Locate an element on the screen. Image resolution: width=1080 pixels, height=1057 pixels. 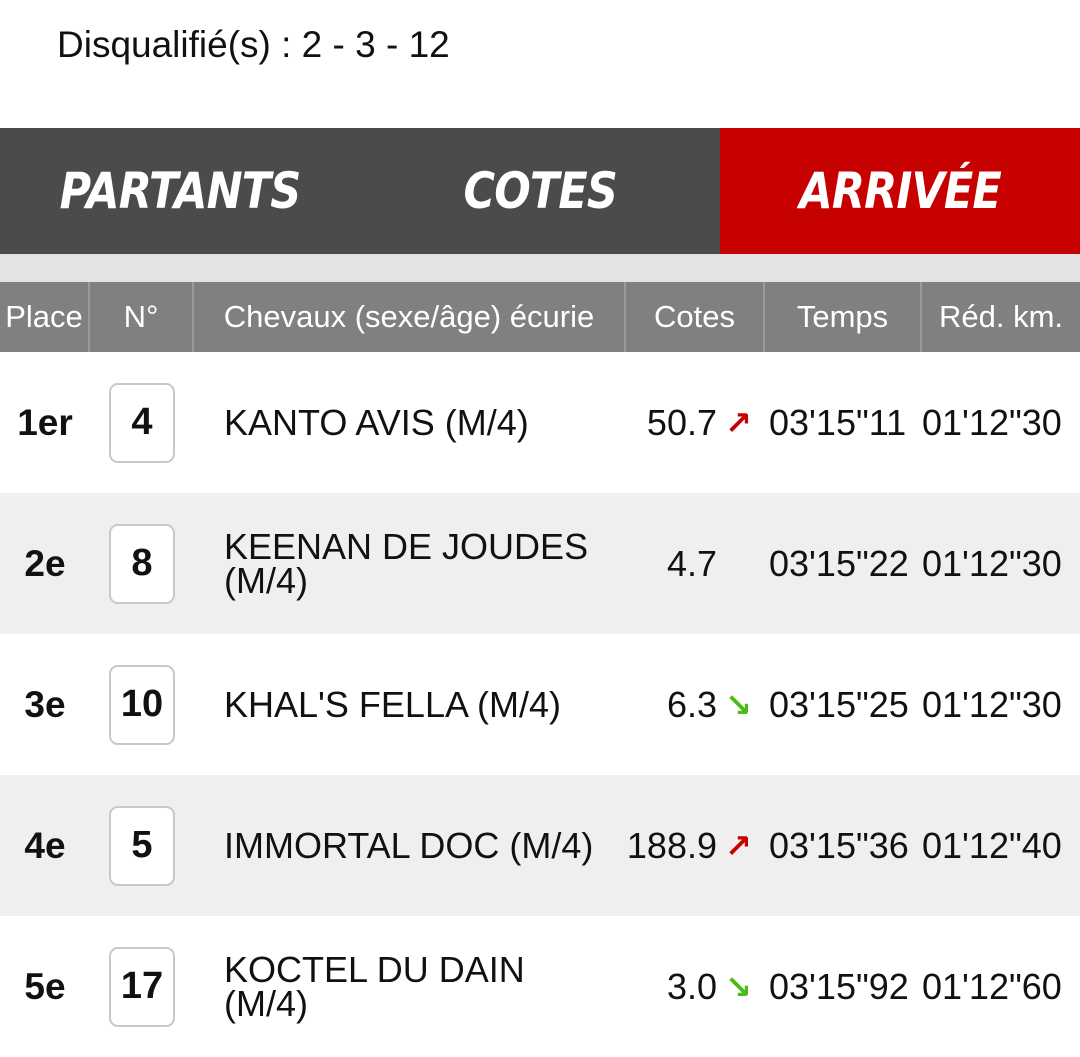
row-temps: 03'15"11 is located at coordinates (838, 422).